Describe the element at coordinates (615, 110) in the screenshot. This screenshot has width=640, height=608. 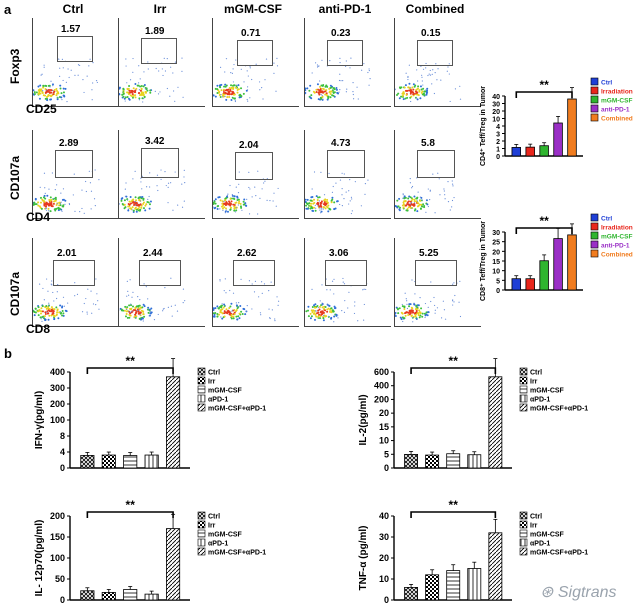
I see `legend-label: anti-PD-1` at that location.